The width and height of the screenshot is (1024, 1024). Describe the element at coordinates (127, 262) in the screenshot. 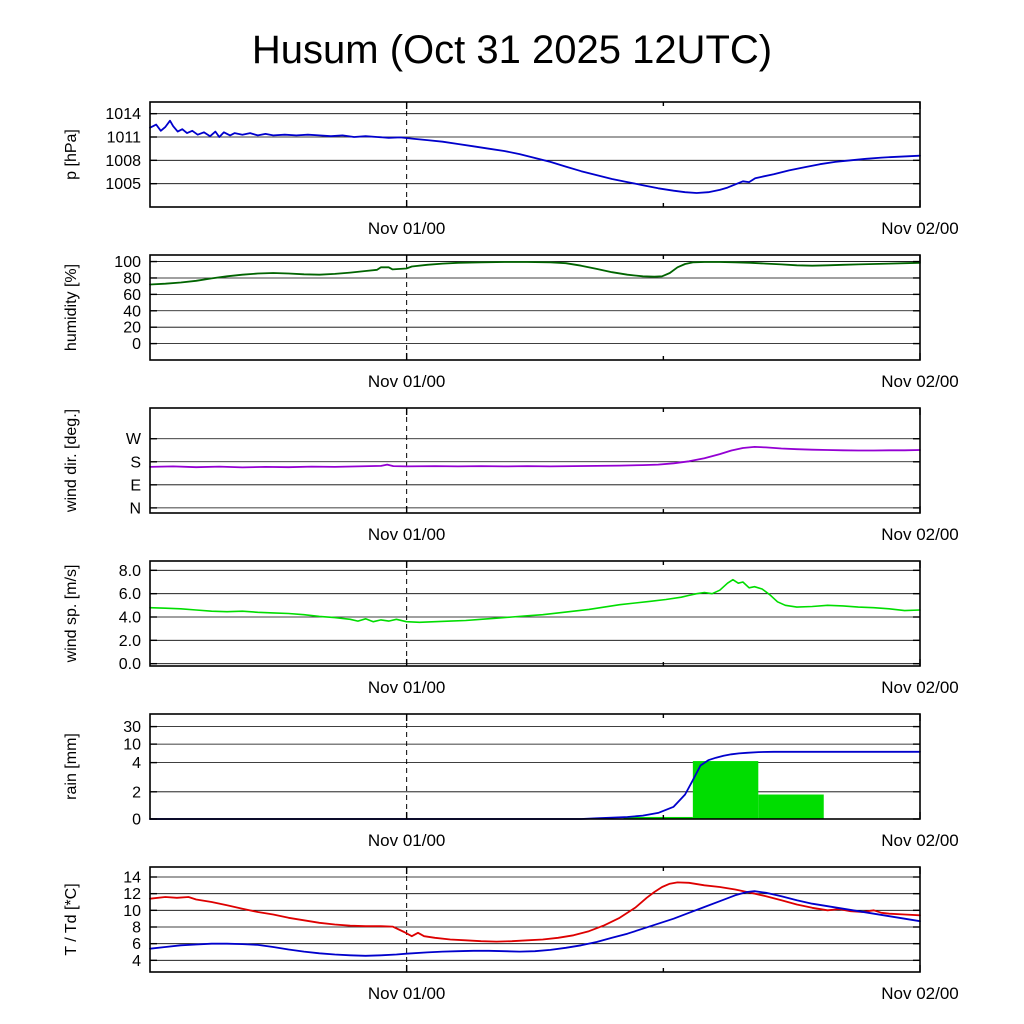

I see `y-tick-label: 100` at that location.